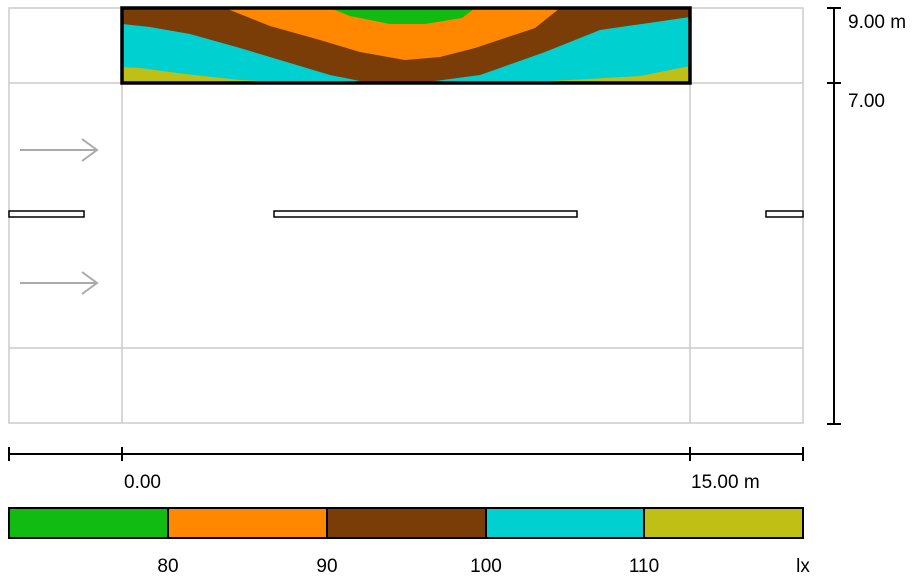  What do you see at coordinates (803, 566) in the screenshot?
I see `legend-unit: lx` at bounding box center [803, 566].